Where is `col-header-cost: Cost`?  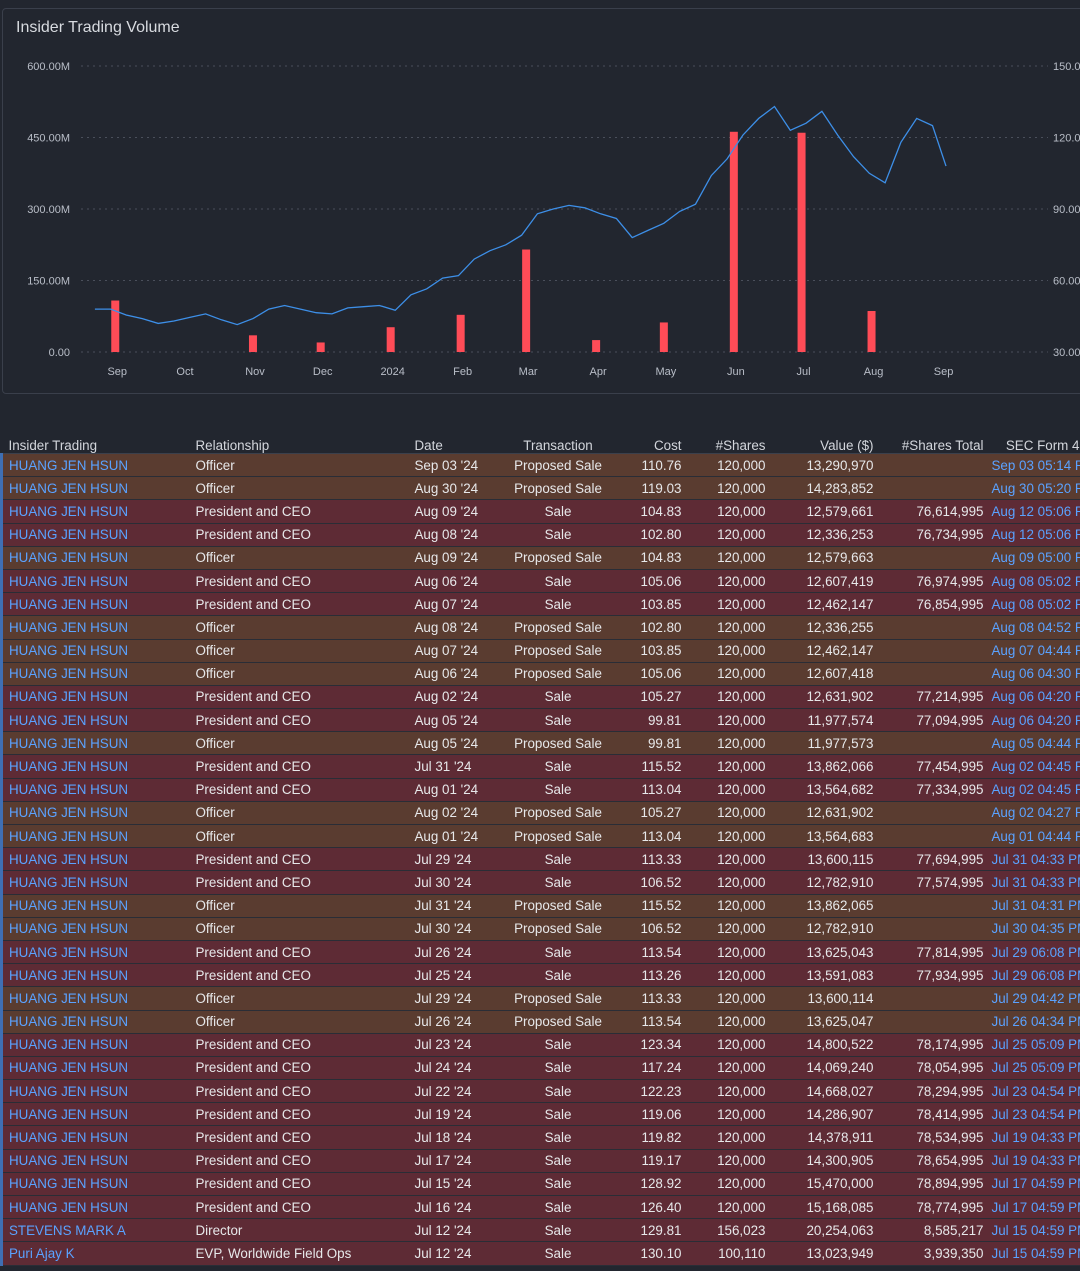
col-header-cost: Cost is located at coordinates (652, 442).